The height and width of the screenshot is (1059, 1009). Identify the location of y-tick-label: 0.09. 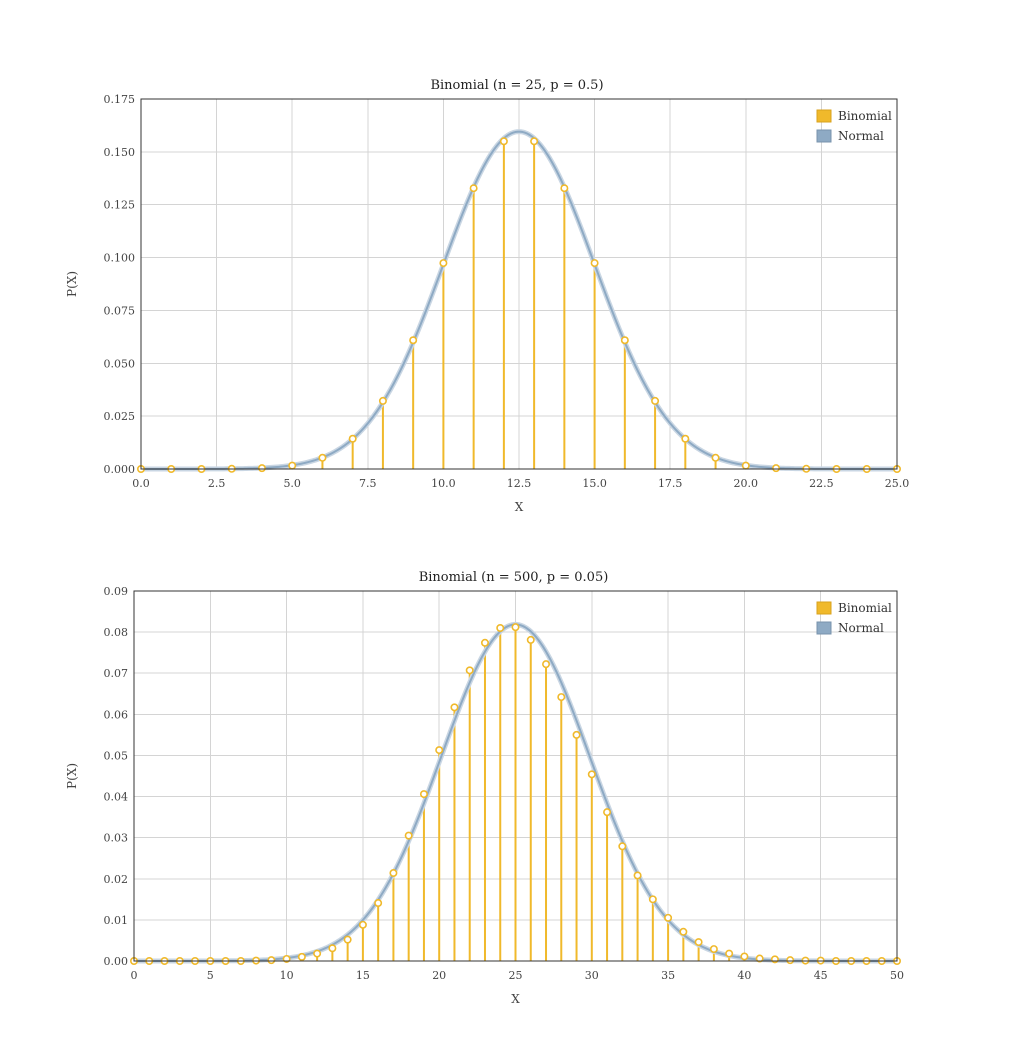
(116, 591).